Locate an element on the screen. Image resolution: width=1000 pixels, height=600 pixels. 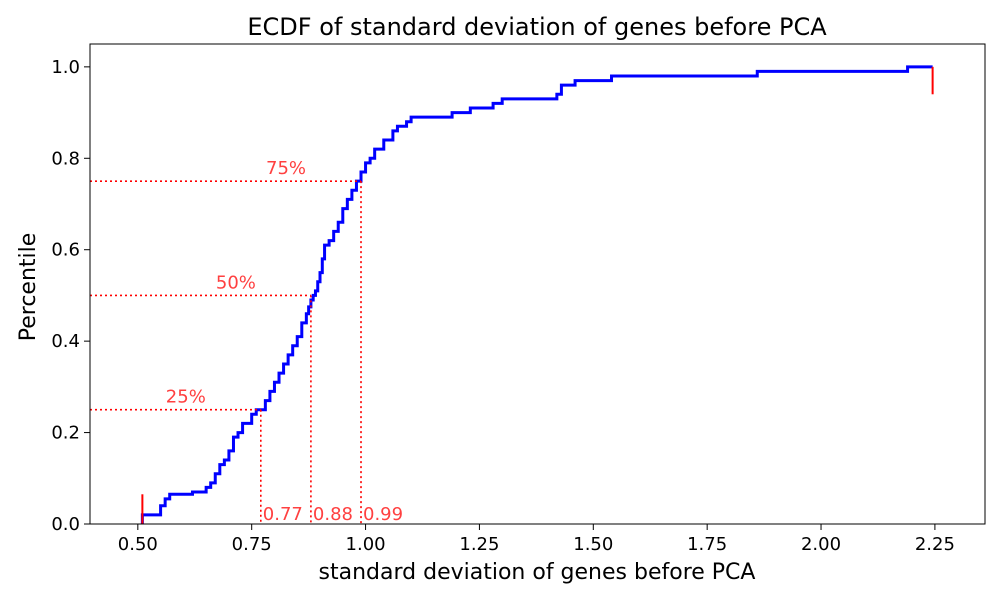
y-tick-label: 0.2 is located at coordinates (65, 433).